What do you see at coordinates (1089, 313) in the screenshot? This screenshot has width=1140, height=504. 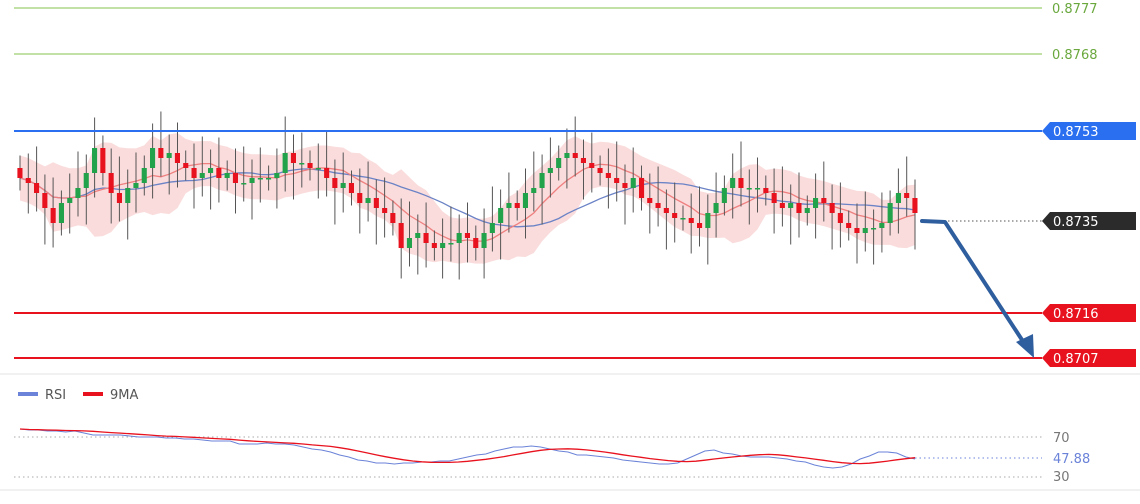 I see `support-1-price-tag: 0.8716` at bounding box center [1089, 313].